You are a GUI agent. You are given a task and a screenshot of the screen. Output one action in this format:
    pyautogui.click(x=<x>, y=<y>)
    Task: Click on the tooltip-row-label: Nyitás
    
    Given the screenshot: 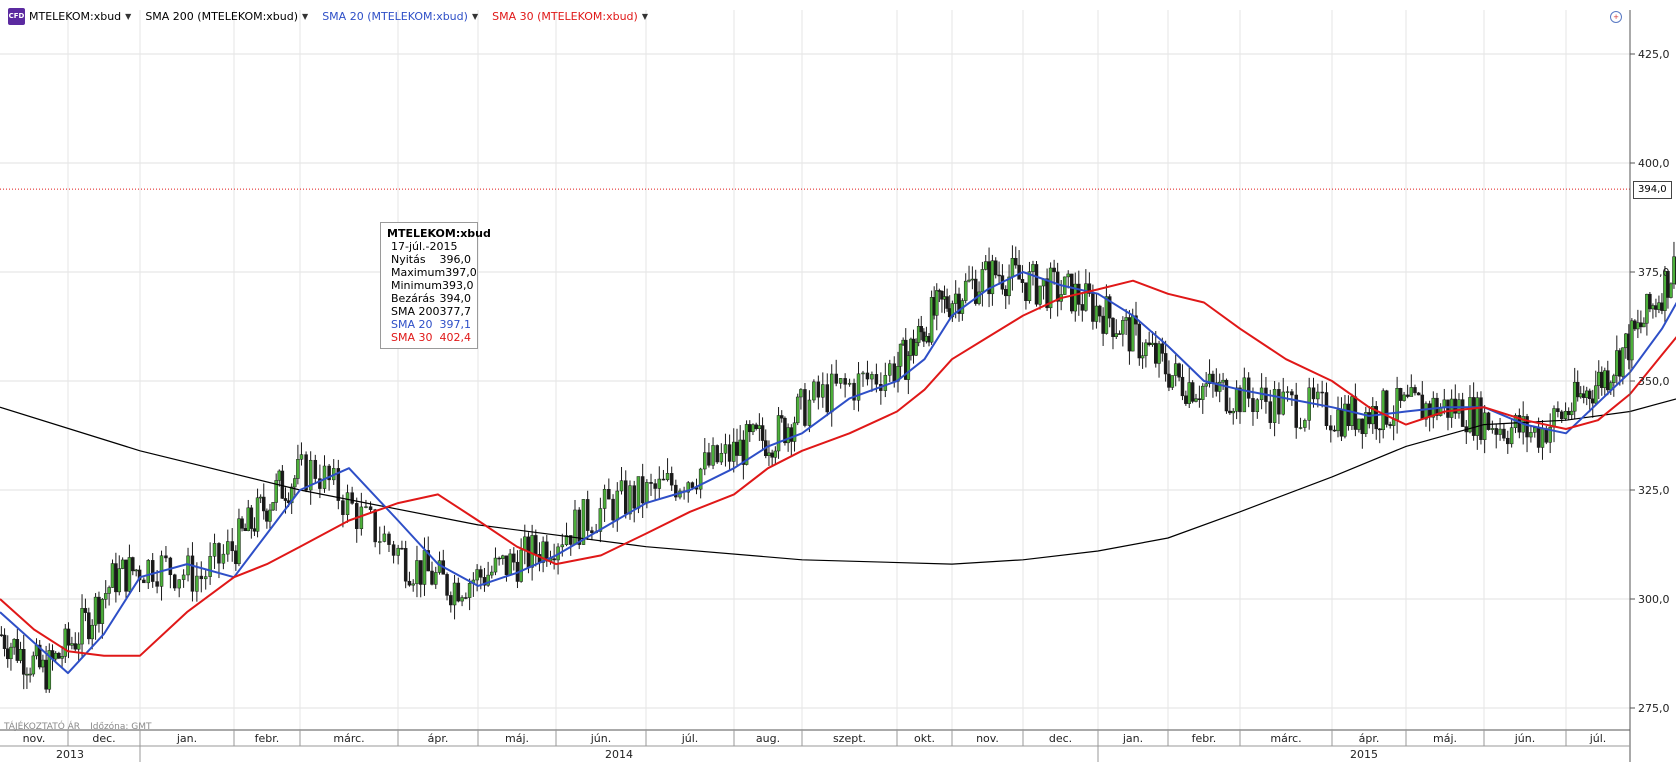 What is the action you would take?
    pyautogui.click(x=408, y=259)
    